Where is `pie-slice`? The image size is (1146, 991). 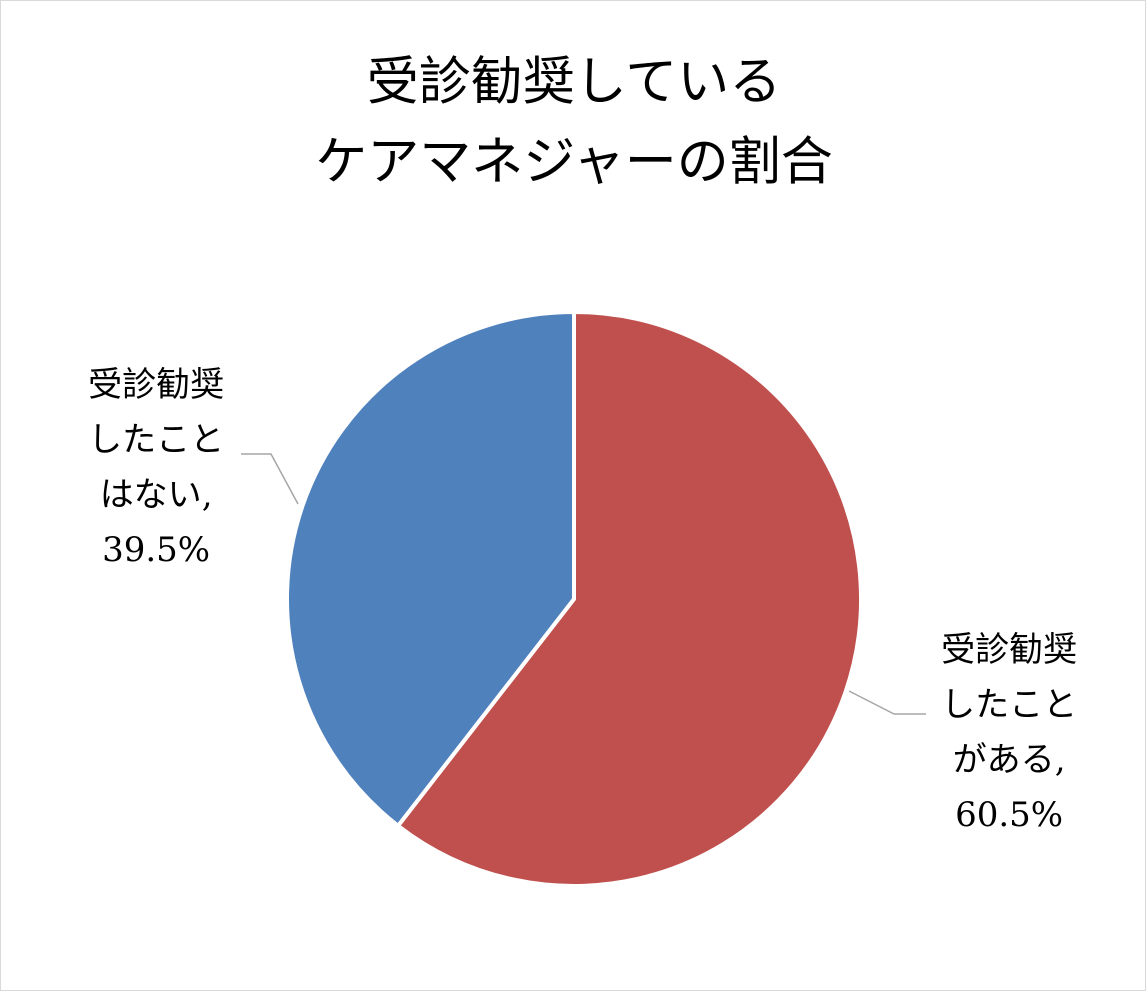 pie-slice is located at coordinates (430, 569).